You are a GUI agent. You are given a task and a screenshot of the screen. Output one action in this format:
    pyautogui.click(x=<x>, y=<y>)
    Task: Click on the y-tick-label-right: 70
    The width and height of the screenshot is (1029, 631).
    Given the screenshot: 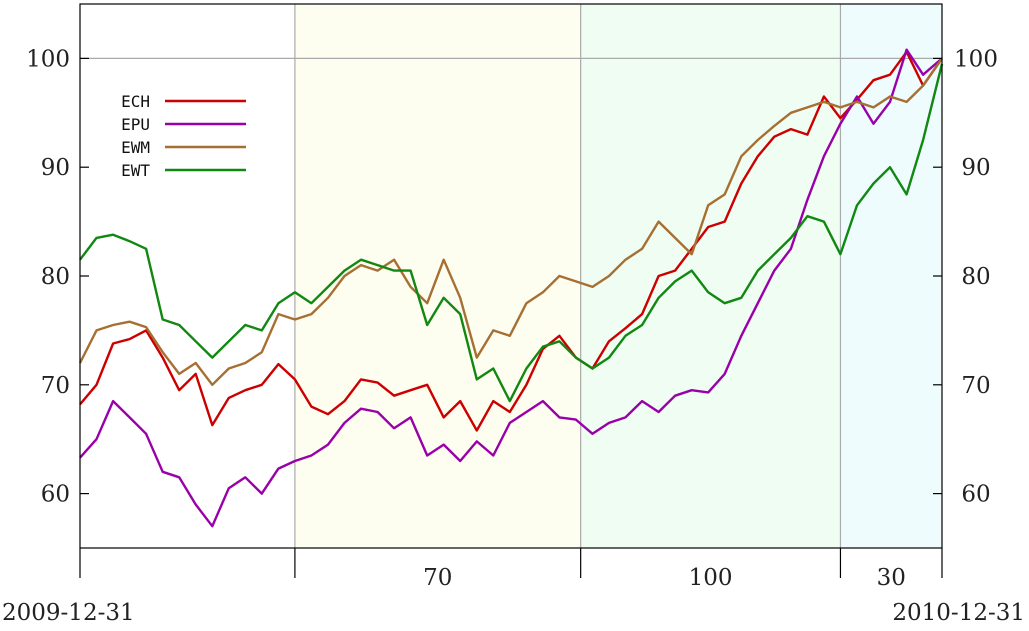 What is the action you would take?
    pyautogui.click(x=975, y=386)
    